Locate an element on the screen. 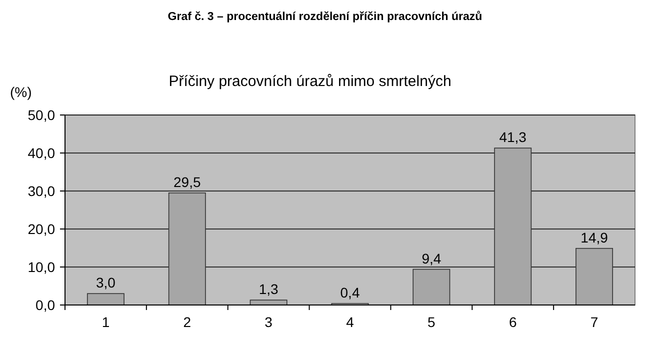 The width and height of the screenshot is (650, 339). data-label: 9,4 is located at coordinates (432, 258).